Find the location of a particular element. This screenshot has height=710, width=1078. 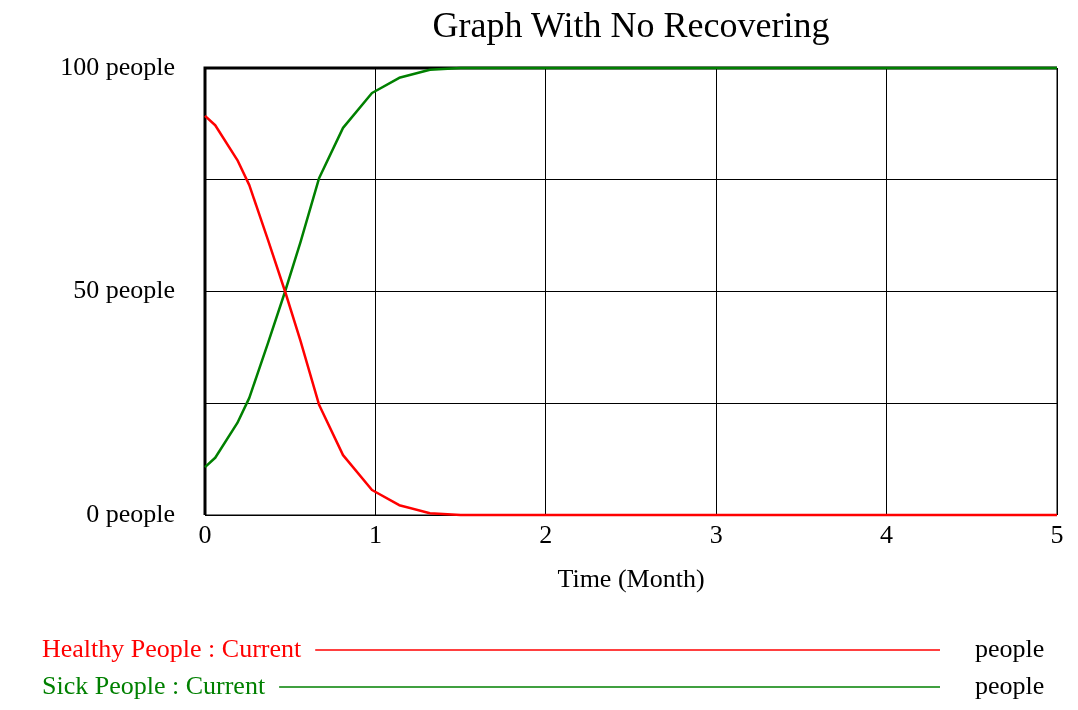

x-tick-label: 5 is located at coordinates (1057, 535).